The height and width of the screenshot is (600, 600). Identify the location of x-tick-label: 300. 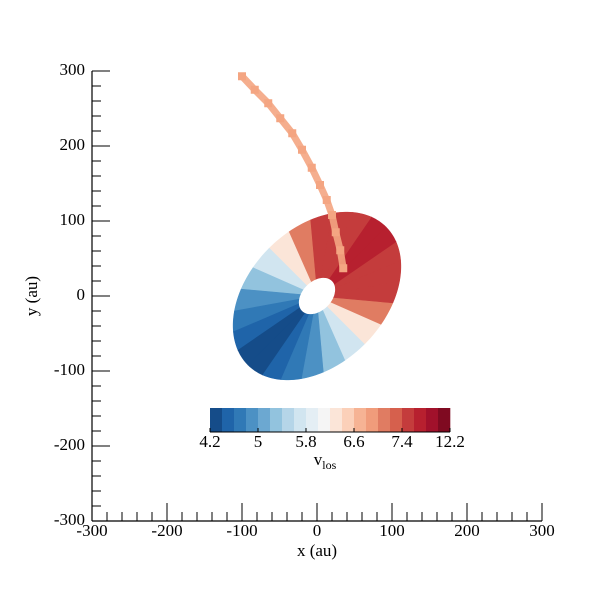
(542, 530).